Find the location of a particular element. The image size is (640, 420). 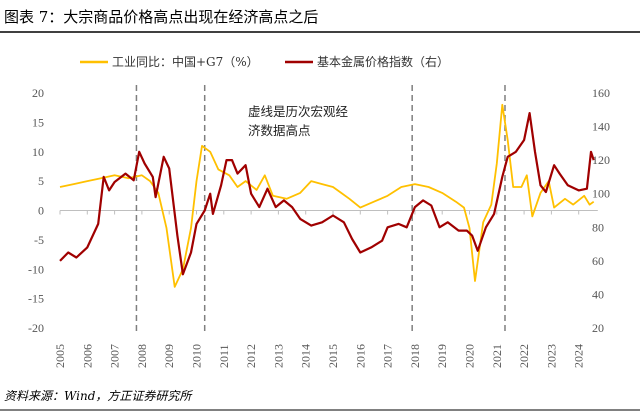

x-tick-label: 2011 is located at coordinates (224, 356).